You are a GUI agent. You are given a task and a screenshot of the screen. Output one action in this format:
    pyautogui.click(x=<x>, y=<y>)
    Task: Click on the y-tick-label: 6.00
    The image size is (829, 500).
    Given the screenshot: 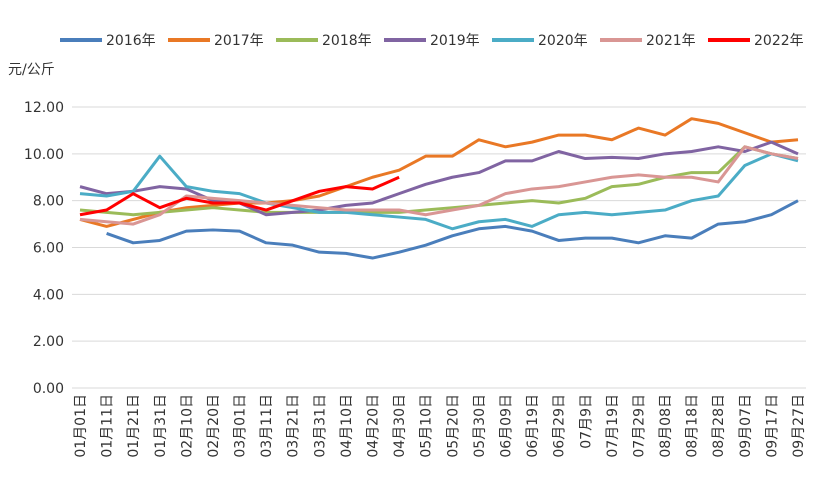 What is the action you would take?
    pyautogui.click(x=48, y=249)
    